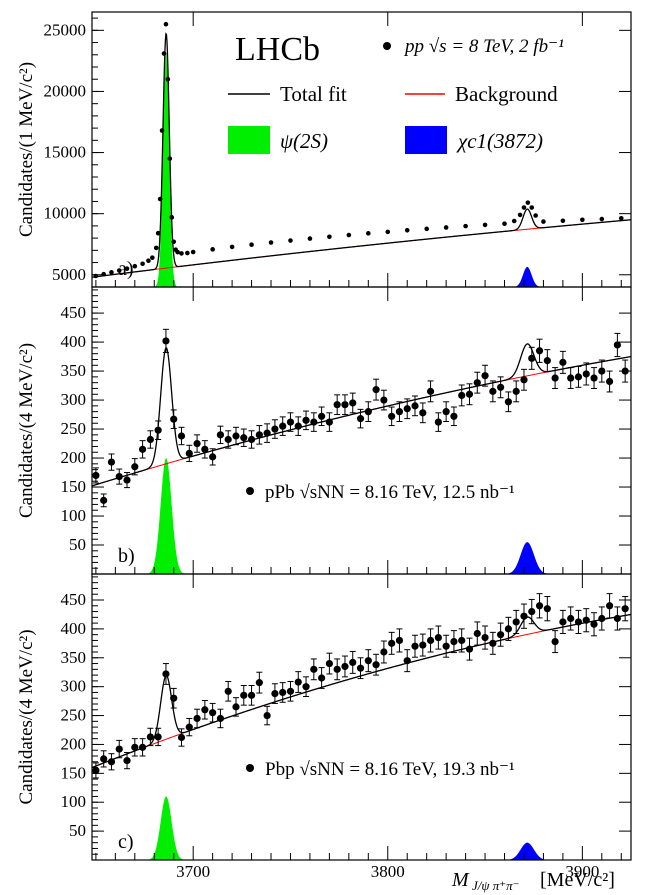  I want to click on legend-chic1-swatch, so click(426, 140).